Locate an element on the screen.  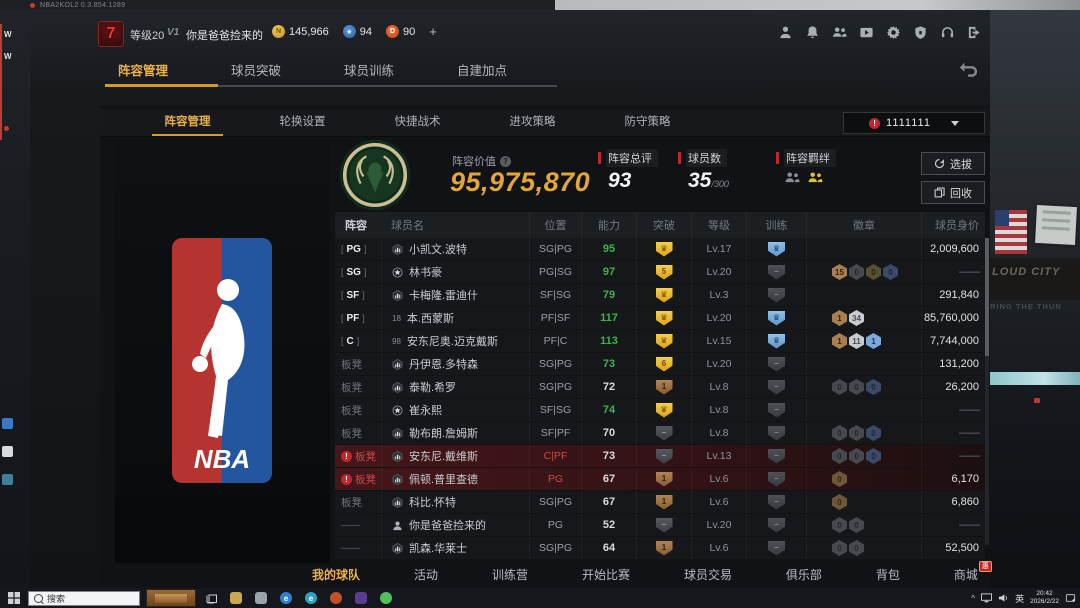
headset-icon is located at coordinates (947, 32).